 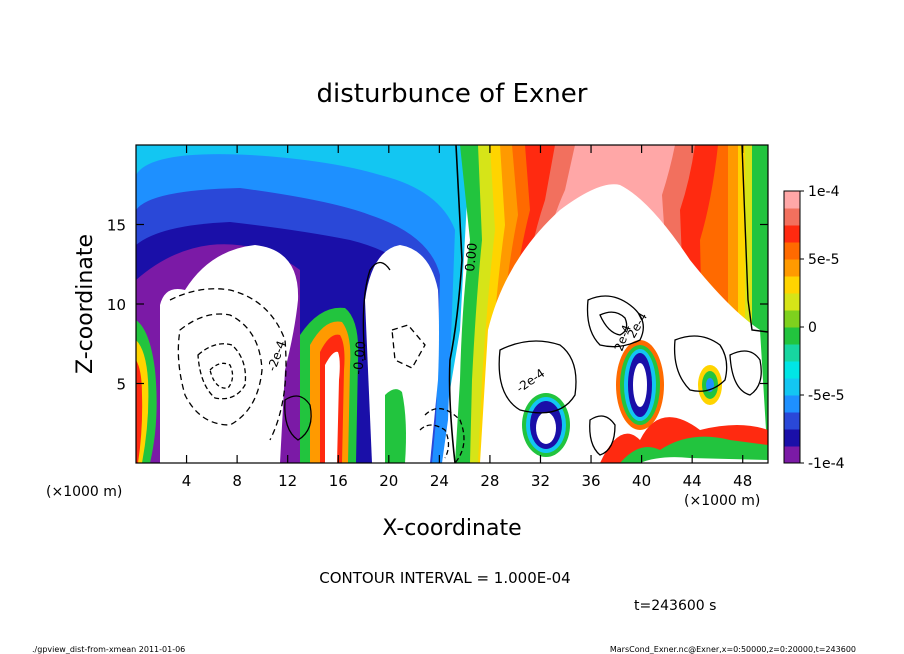 I want to click on colorbar-tick-label: 5e-5, so click(x=823, y=260).